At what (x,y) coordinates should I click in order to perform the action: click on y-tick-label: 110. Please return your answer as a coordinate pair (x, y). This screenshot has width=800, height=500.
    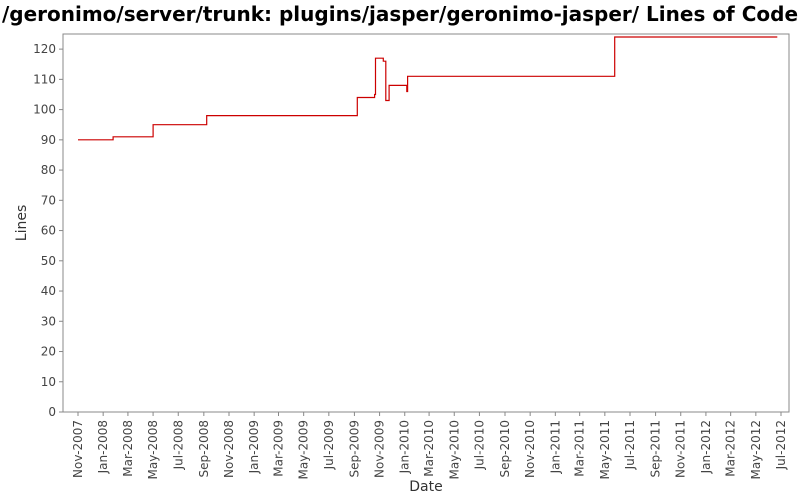
    Looking at the image, I should click on (44, 79).